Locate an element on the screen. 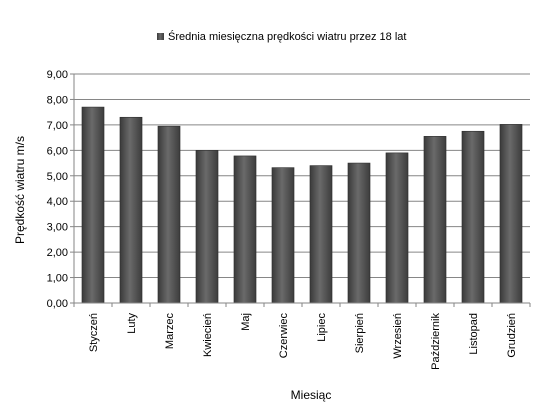 This screenshot has width=550, height=411. x-tick-label: Sierpień is located at coordinates (360, 333).